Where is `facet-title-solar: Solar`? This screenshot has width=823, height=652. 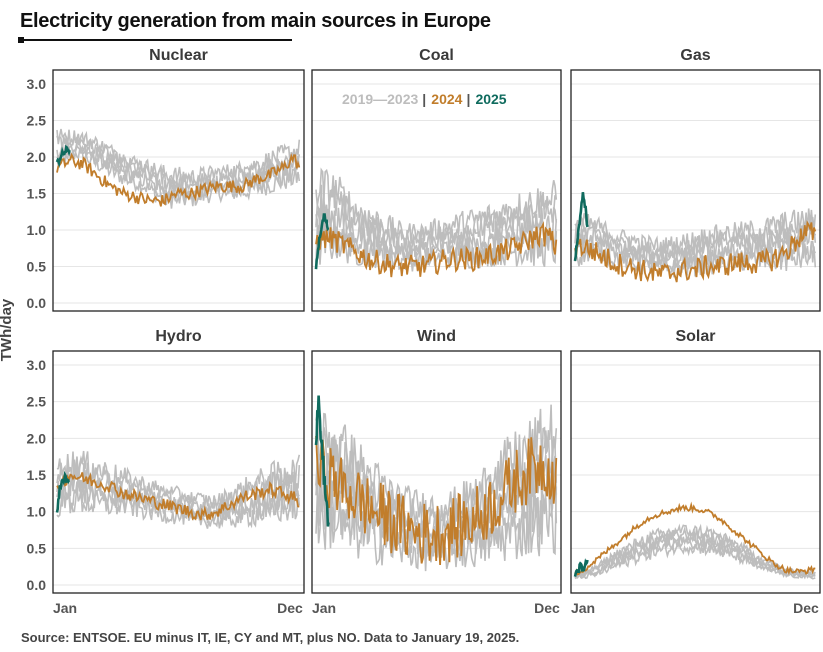 facet-title-solar: Solar is located at coordinates (695, 336).